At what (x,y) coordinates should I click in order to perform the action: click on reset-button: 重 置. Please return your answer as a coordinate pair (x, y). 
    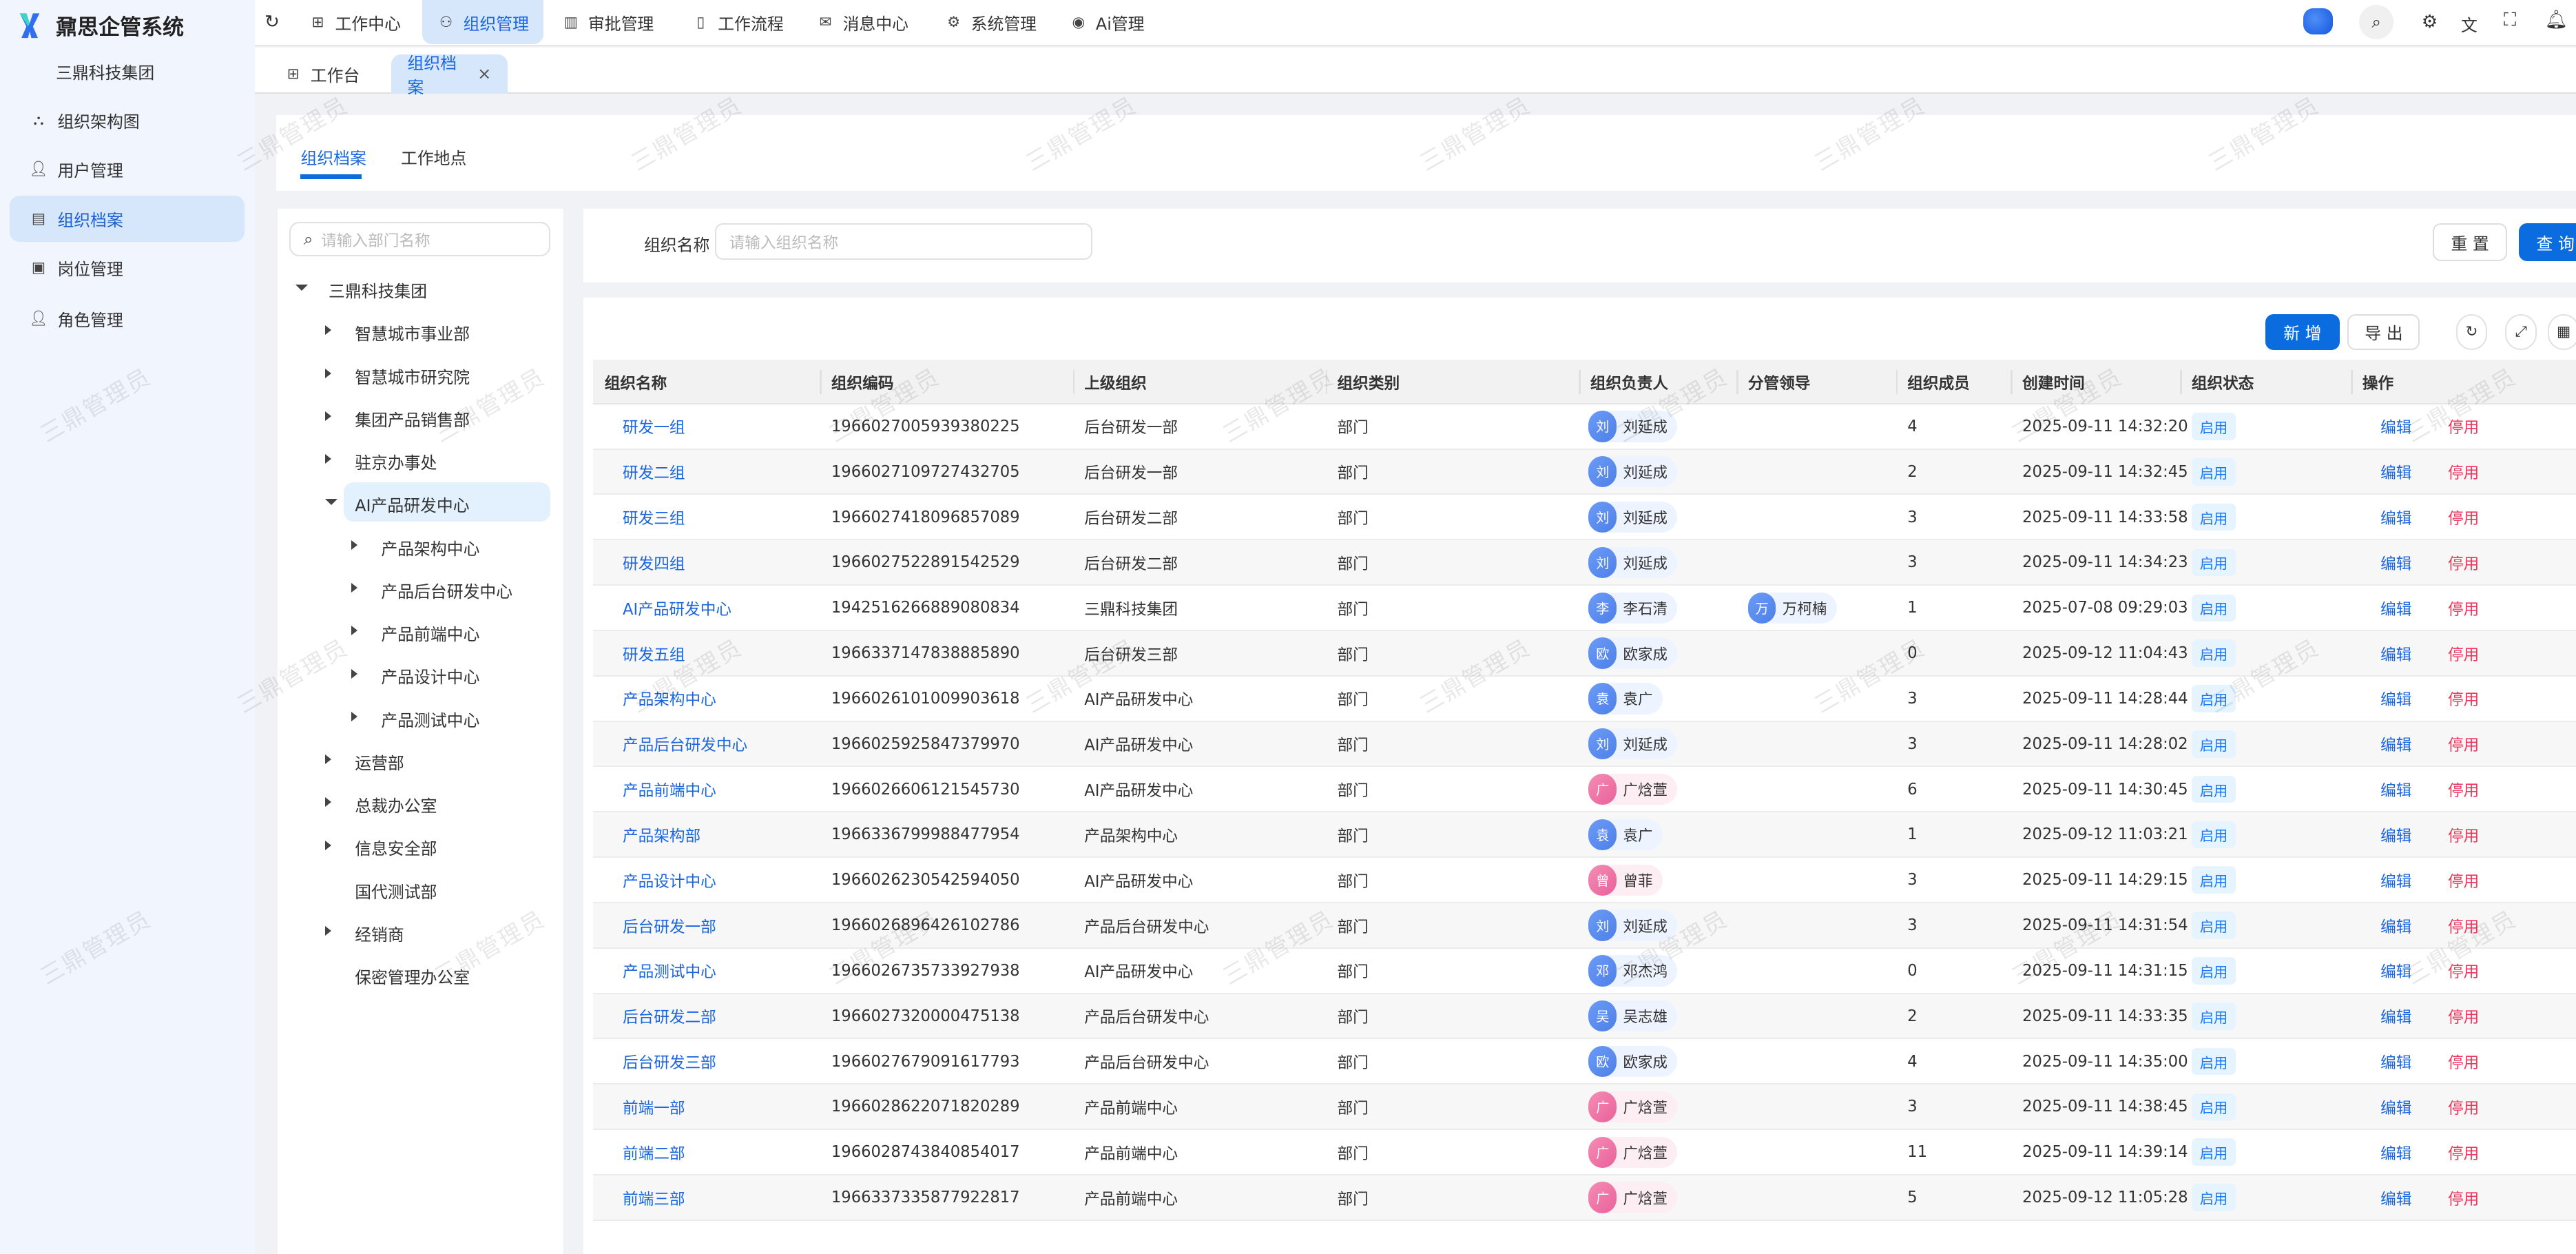
    Looking at the image, I should click on (2470, 242).